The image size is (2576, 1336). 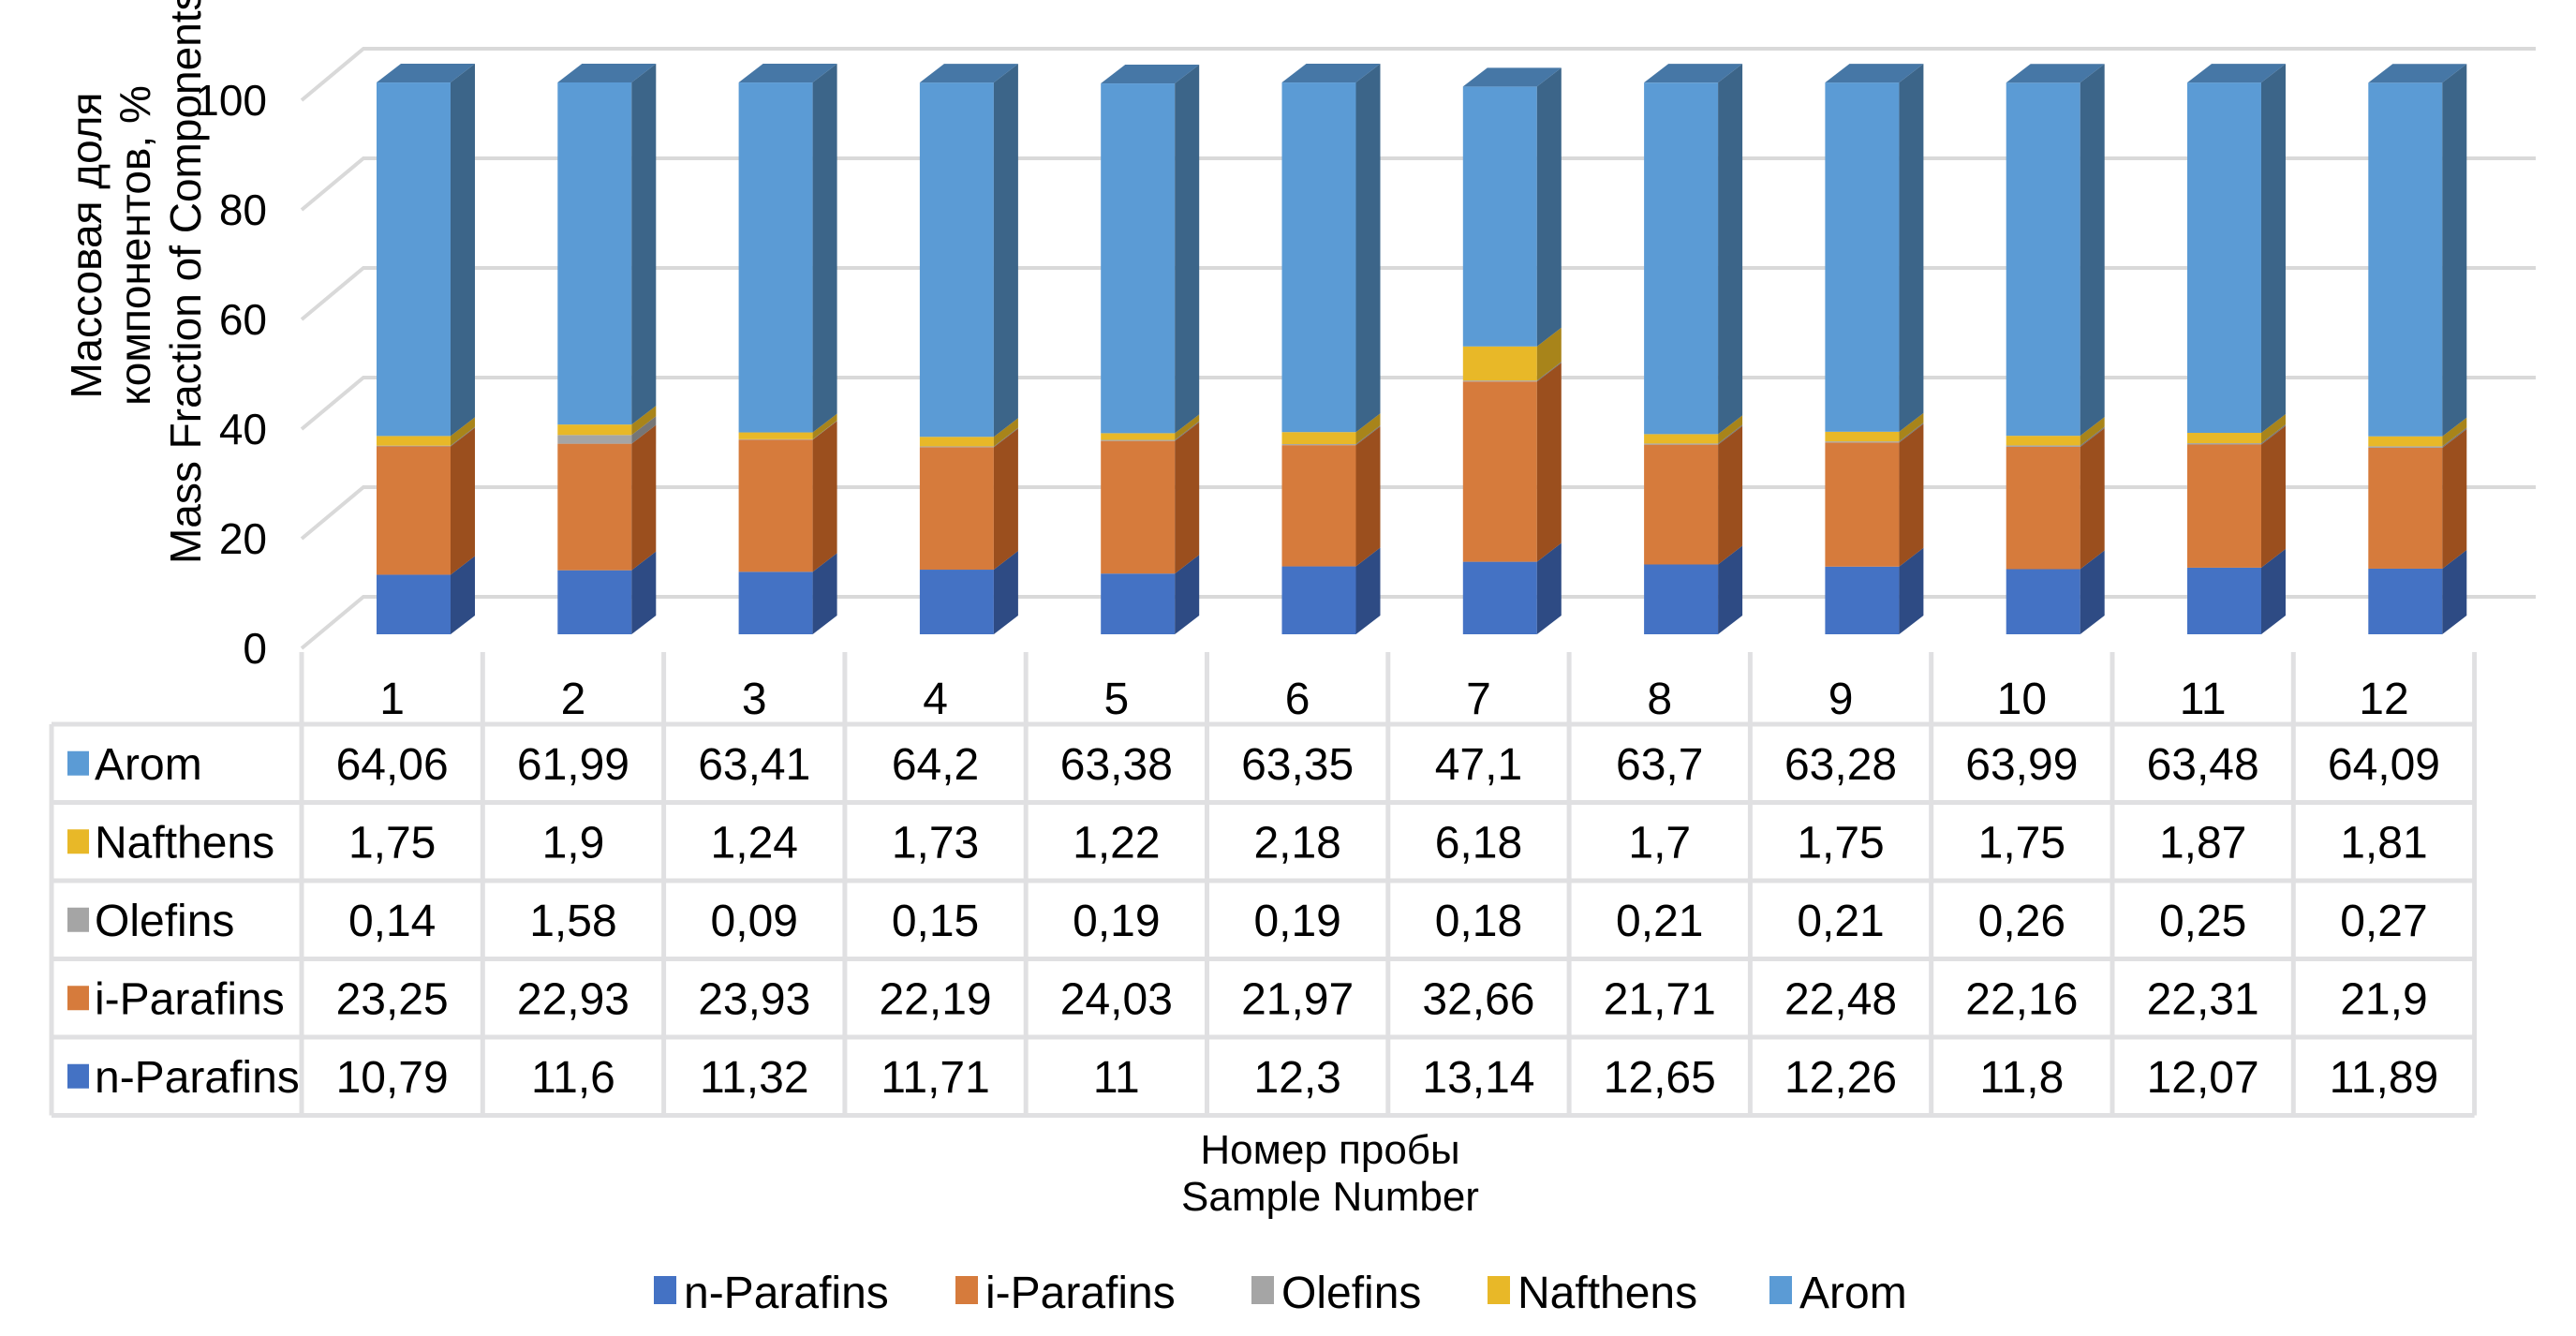 What do you see at coordinates (1659, 843) in the screenshot?
I see `table-cell: 1,7` at bounding box center [1659, 843].